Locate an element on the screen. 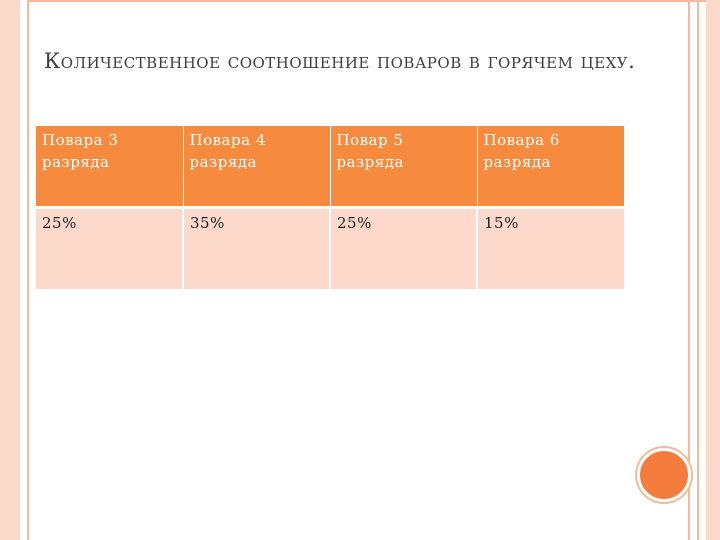 This screenshot has height=540, width=720. frame-top-line is located at coordinates (372, 1).